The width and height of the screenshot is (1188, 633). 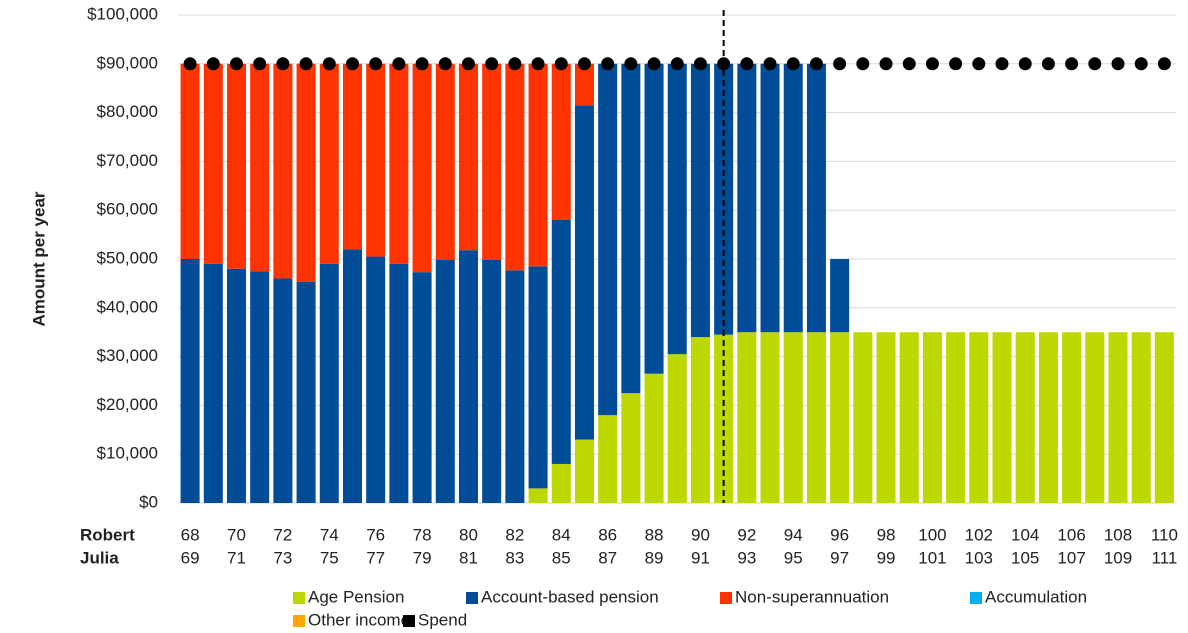 I want to click on x-tick-label: 101, so click(x=932, y=557).